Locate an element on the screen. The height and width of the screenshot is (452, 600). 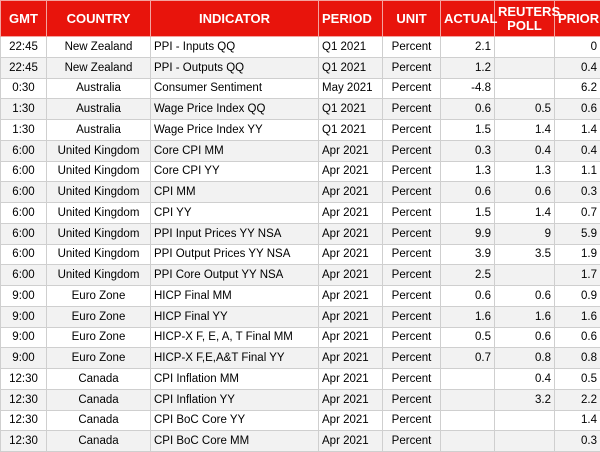
table-cell: 0.5 is located at coordinates (468, 337).